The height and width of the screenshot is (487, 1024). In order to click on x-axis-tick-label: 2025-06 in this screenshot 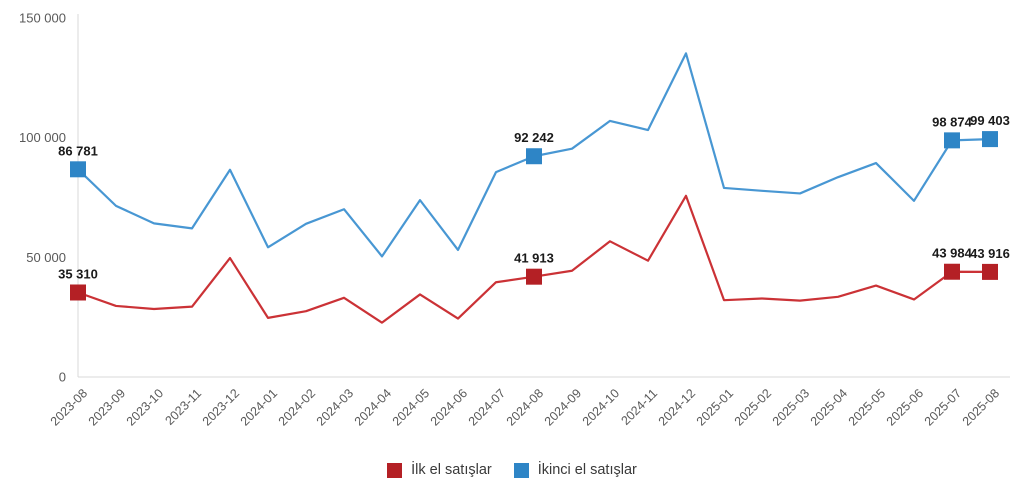, I will do `click(905, 407)`.